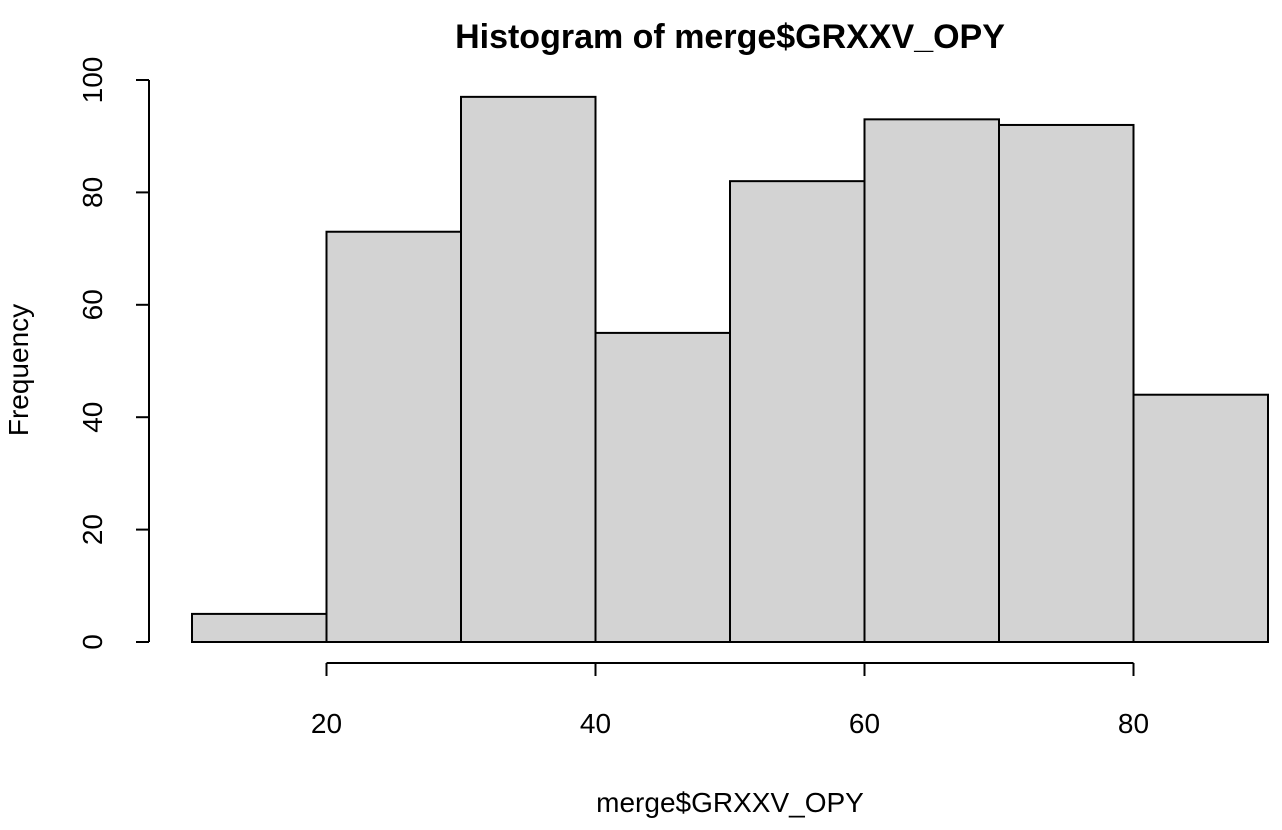  I want to click on x-tick-label: 40, so click(595, 723).